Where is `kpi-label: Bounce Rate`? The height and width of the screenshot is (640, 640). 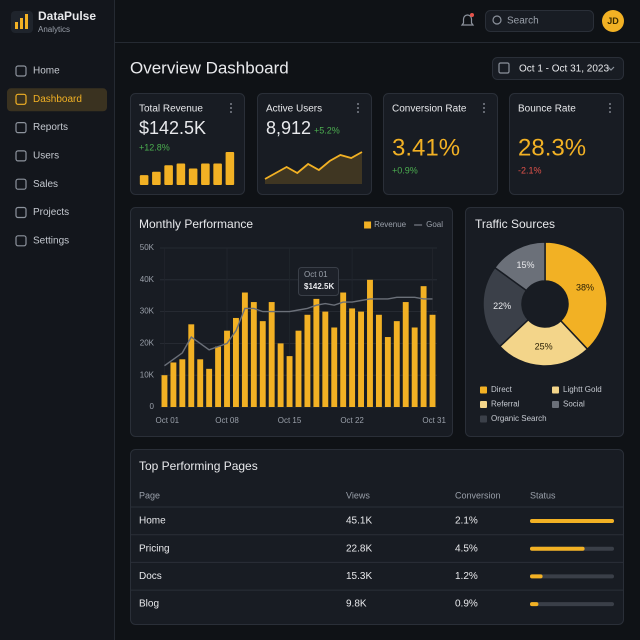
kpi-label: Bounce Rate is located at coordinates (547, 109).